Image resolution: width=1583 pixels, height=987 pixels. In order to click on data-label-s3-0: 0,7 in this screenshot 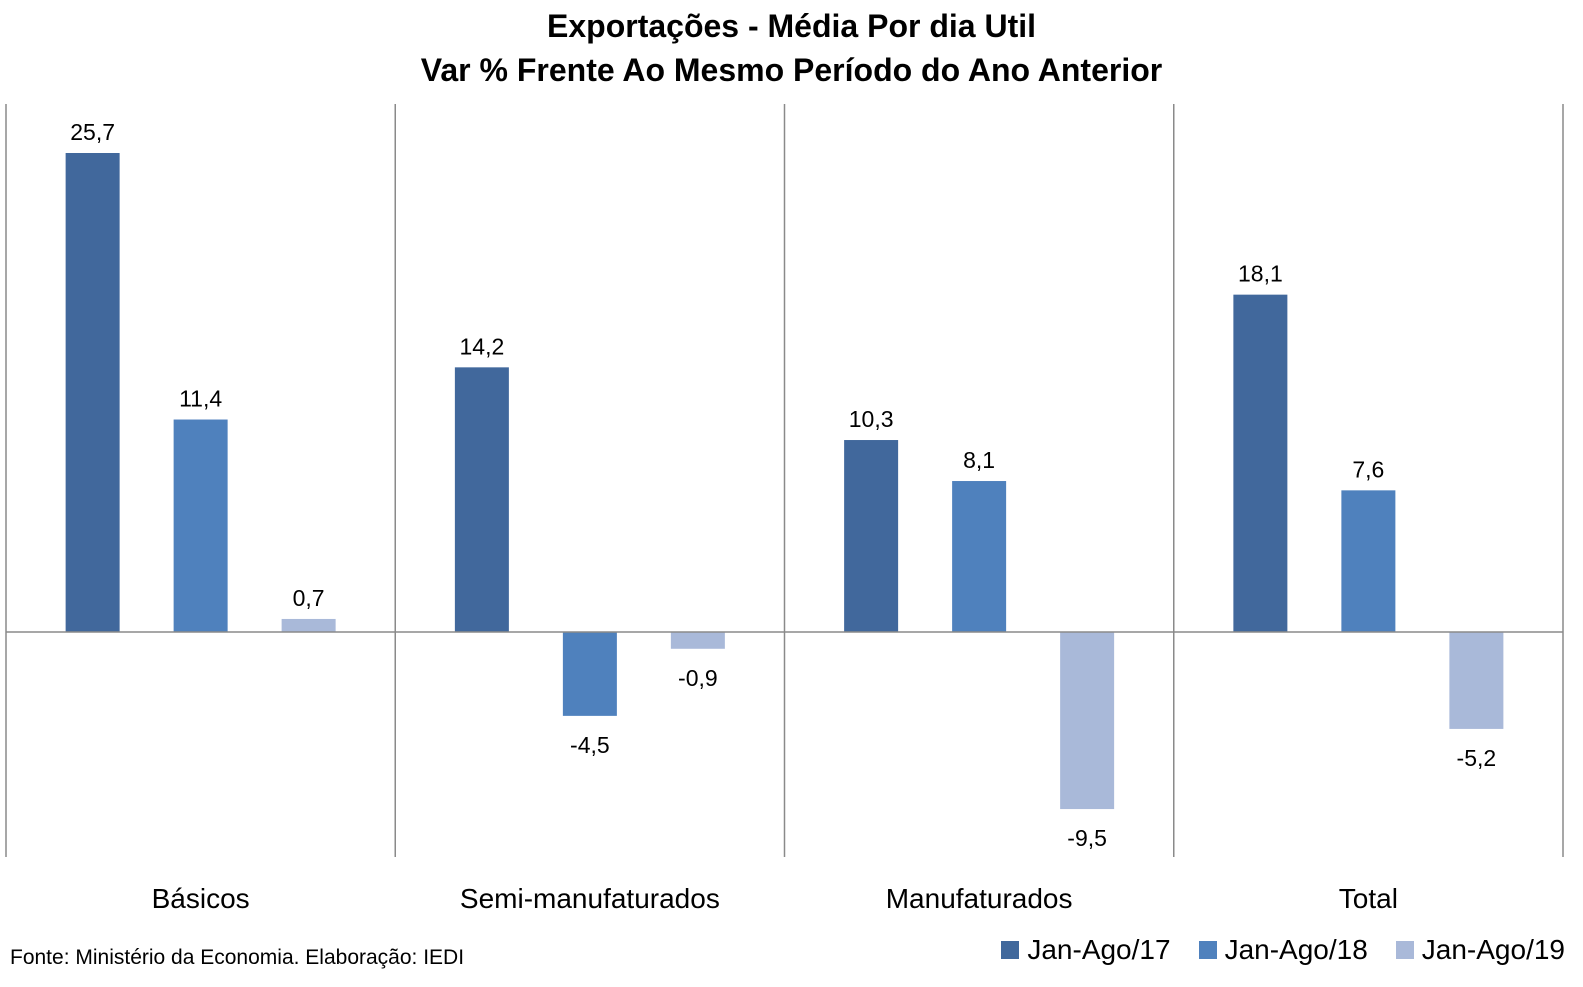, I will do `click(309, 598)`.